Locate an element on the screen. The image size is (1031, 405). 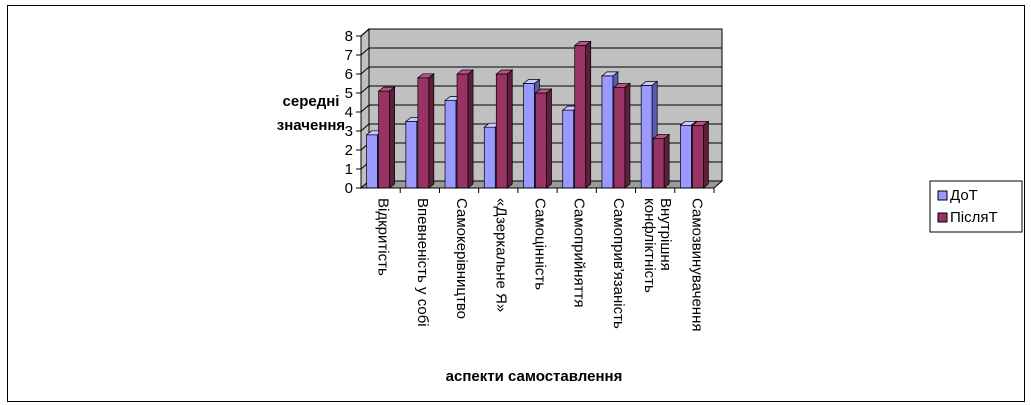
legend: ДоТ ПісляТ is located at coordinates (976, 206).